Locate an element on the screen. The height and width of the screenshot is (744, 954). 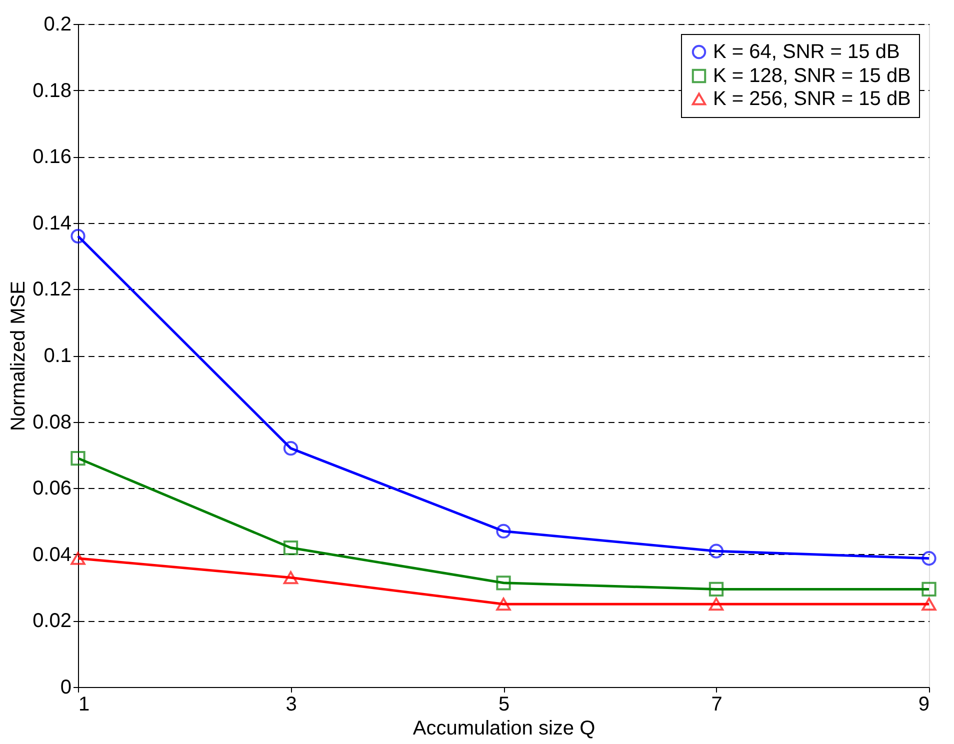
y-tick-label: 0.14 is located at coordinates (52, 223).